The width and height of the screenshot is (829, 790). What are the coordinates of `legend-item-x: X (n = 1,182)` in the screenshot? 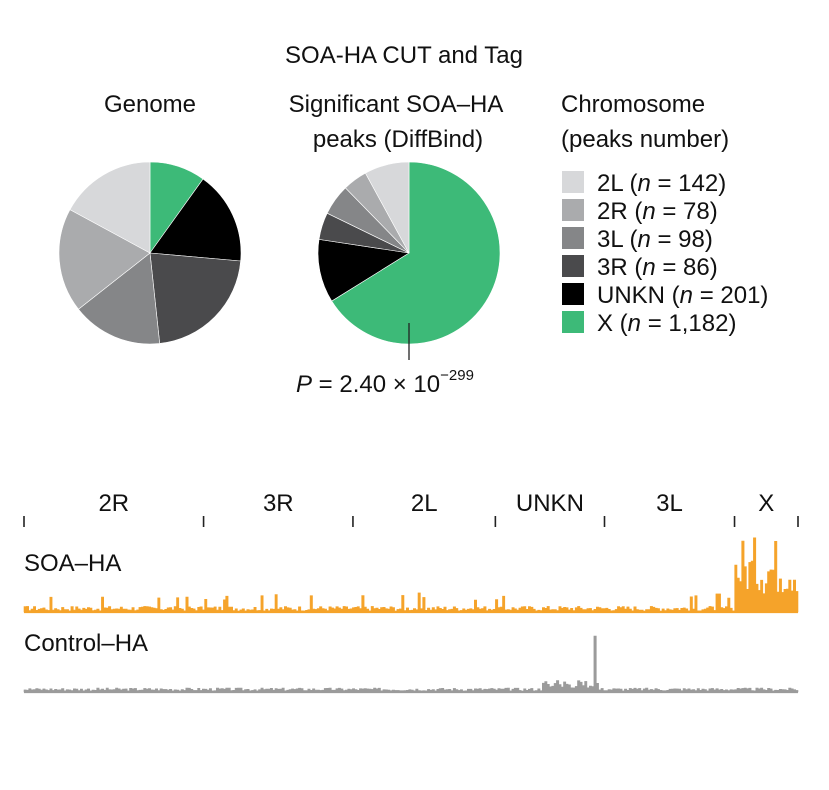 It's located at (649, 323).